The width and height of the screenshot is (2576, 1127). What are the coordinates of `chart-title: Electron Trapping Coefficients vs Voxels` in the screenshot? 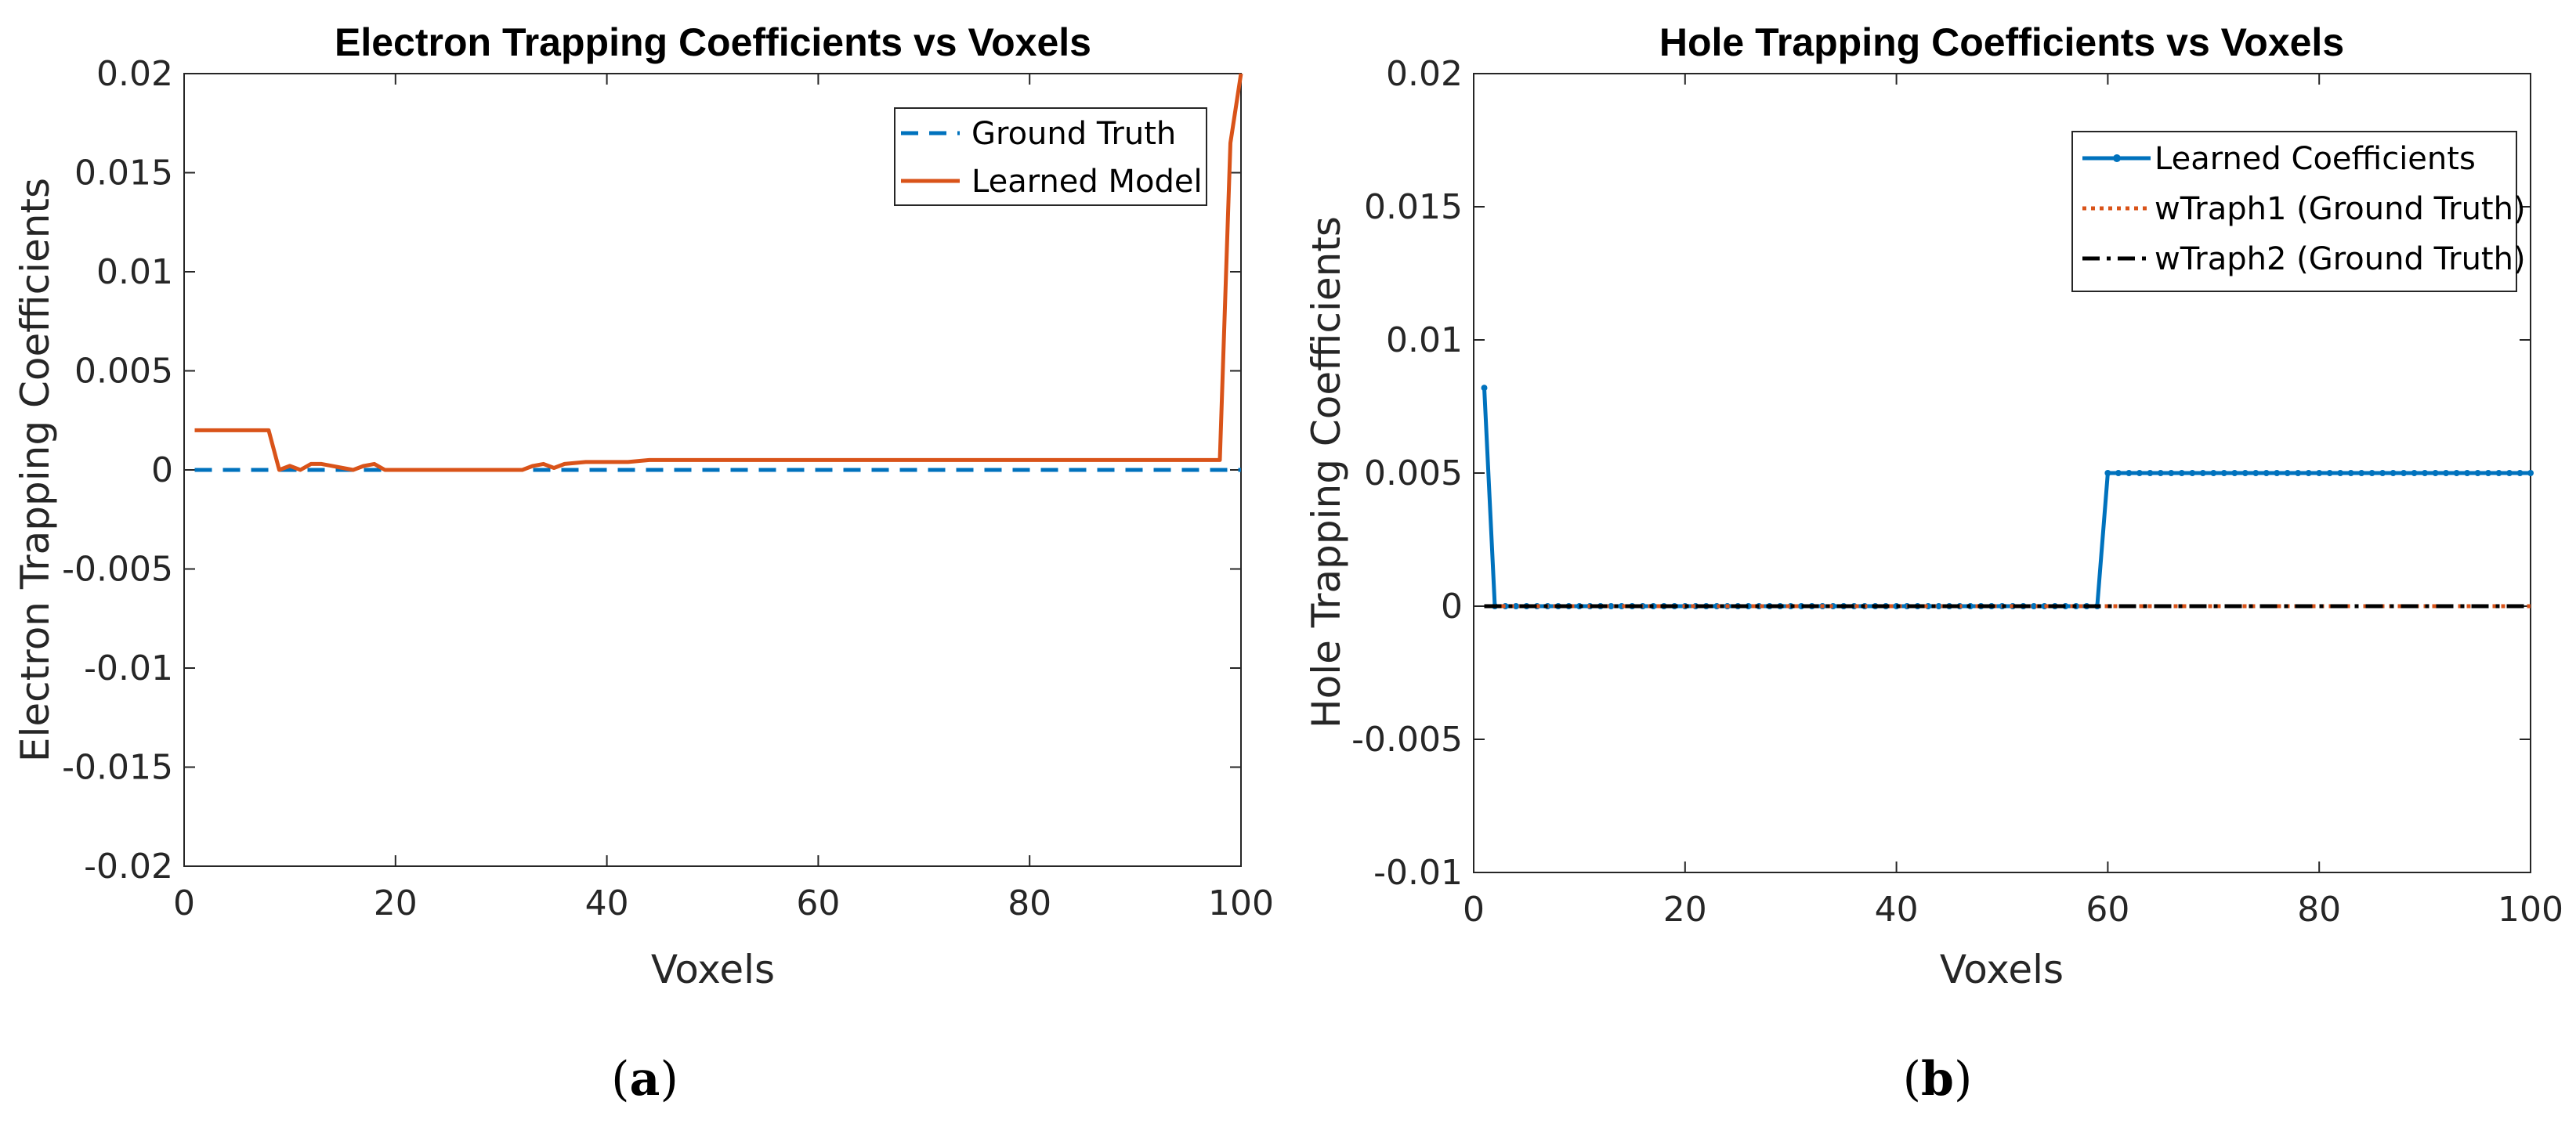 It's located at (713, 42).